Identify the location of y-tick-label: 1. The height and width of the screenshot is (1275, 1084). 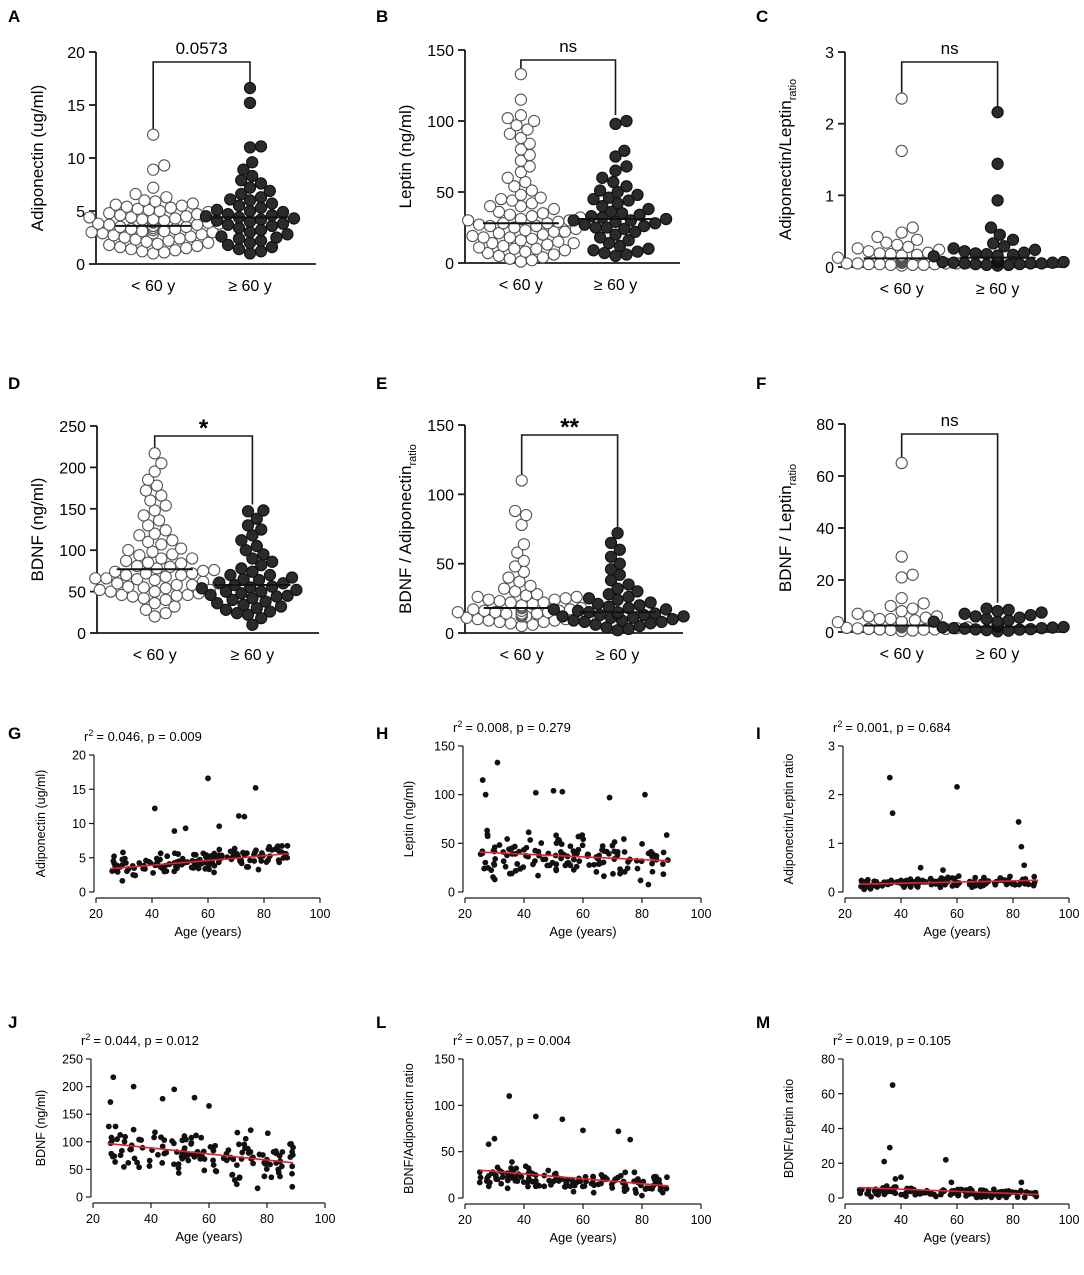
(831, 844).